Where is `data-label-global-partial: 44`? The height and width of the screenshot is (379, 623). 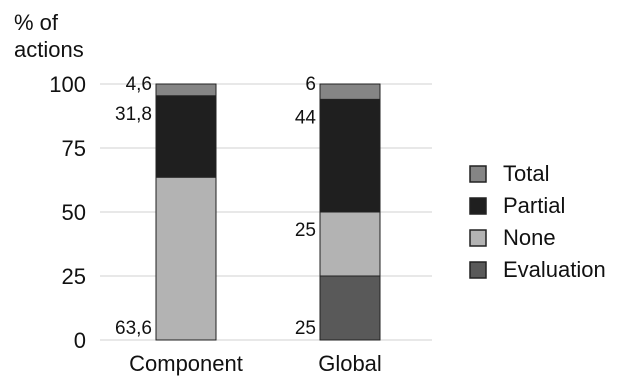
data-label-global-partial: 44 is located at coordinates (306, 117).